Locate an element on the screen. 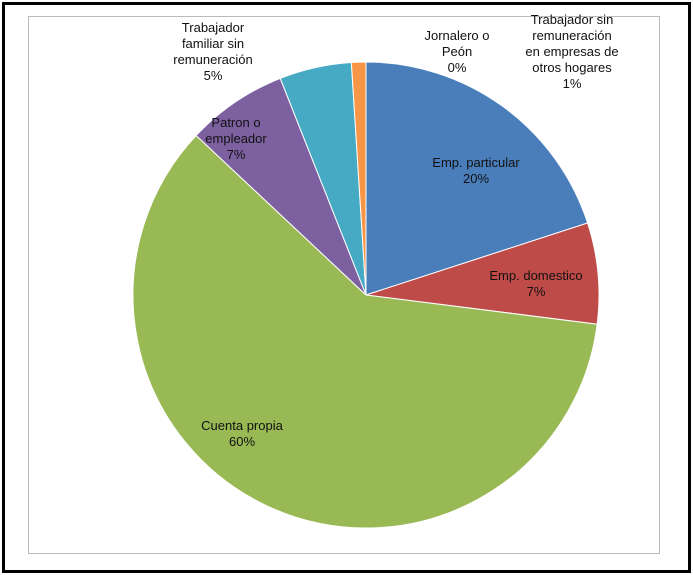 This screenshot has height=575, width=693. pie-label-5: Trabajador familiar sin remuneración 5% is located at coordinates (213, 51).